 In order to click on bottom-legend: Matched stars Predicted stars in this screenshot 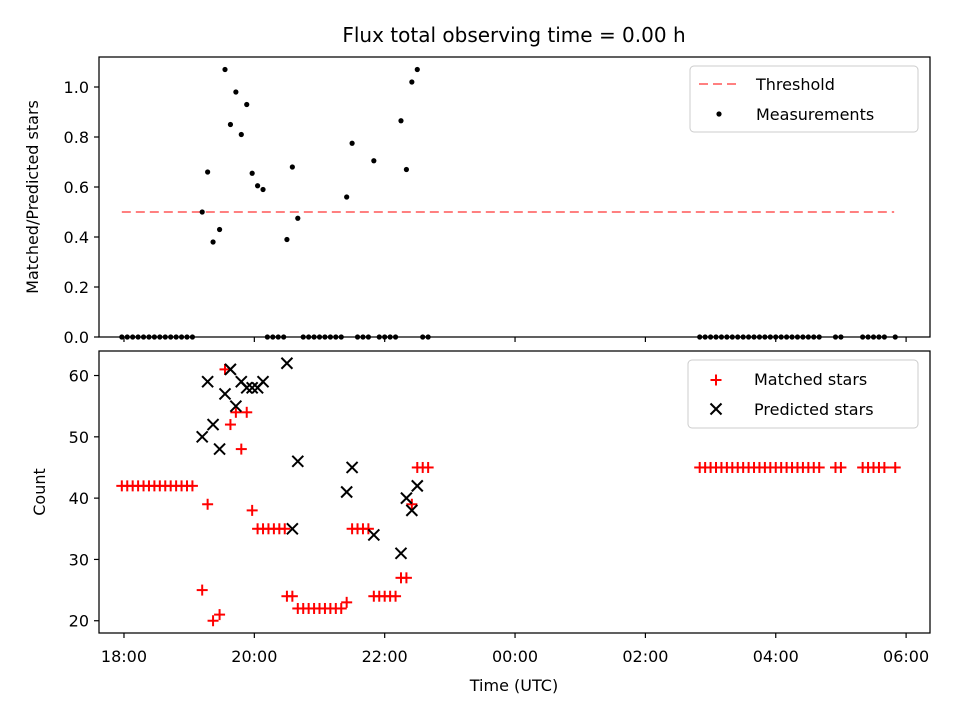, I will do `click(803, 394)`.